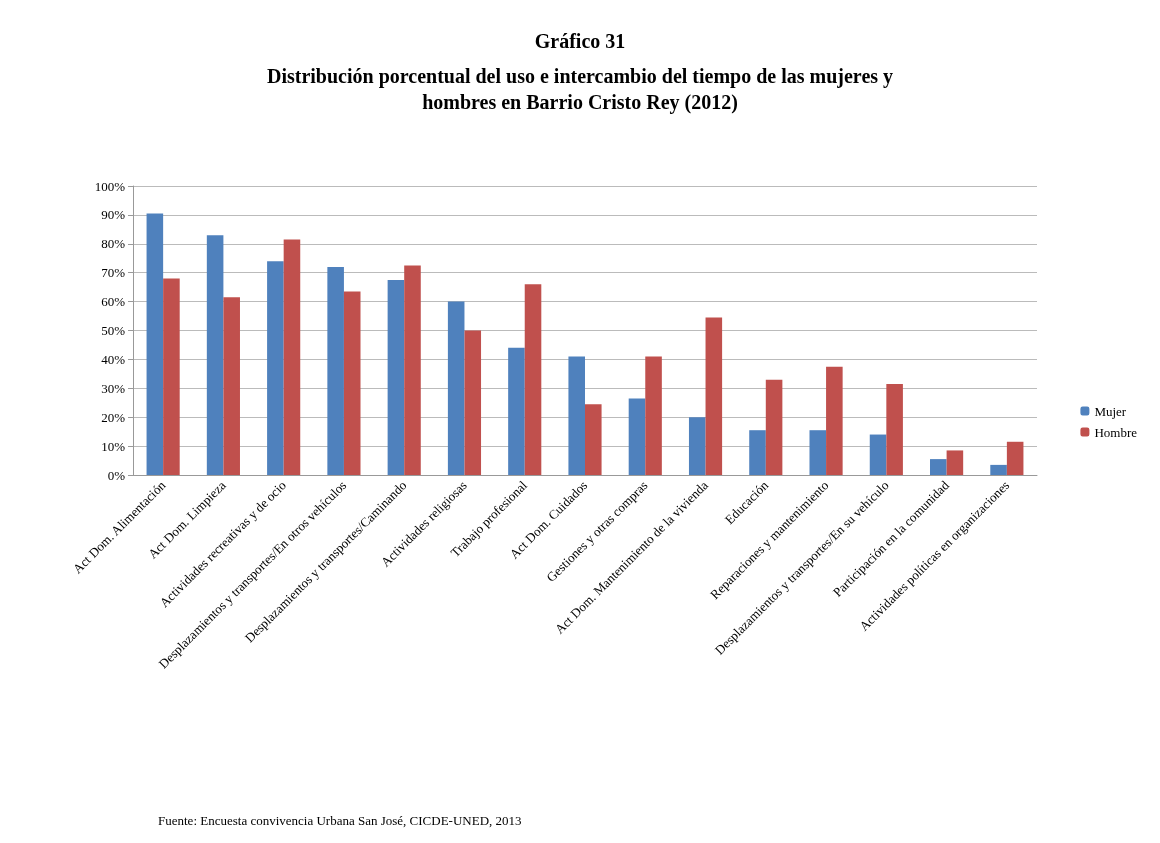 This screenshot has width=1160, height=843. I want to click on y-tick-label: 90%, so click(113, 215).